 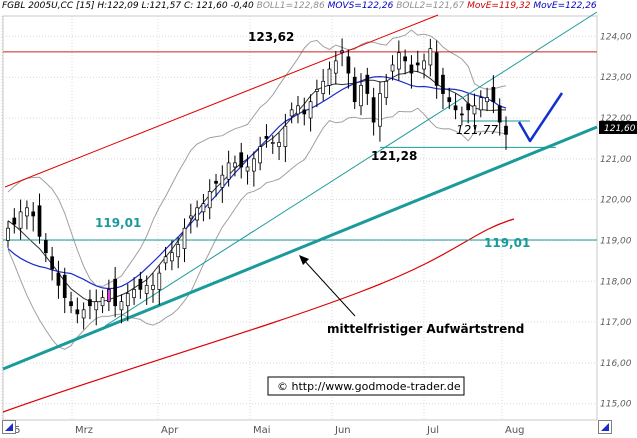 I want to click on close-value: C: 121,60 -0,40, so click(x=218, y=6).